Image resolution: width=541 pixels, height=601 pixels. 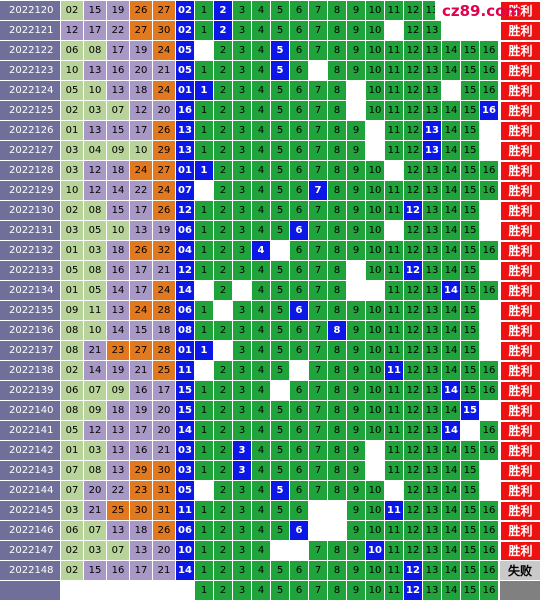 What do you see at coordinates (141, 451) in the screenshot?
I see `drawn-number: 16` at bounding box center [141, 451].